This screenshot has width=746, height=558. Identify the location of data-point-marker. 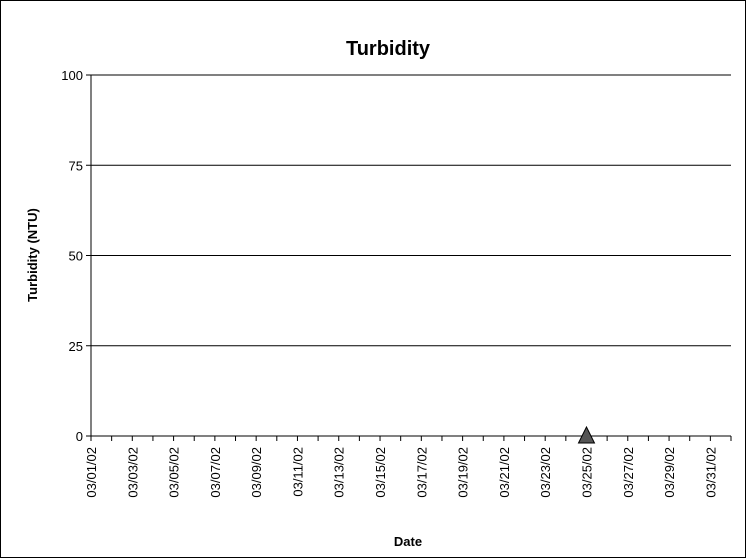
(586, 434).